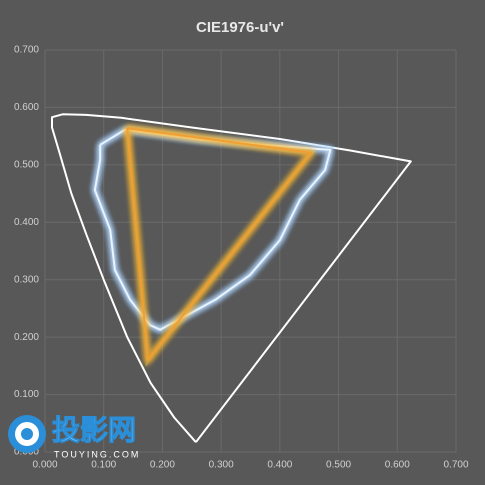 Image resolution: width=485 pixels, height=485 pixels. I want to click on watermark-subtitle: TOUYING.COM, so click(97, 454).